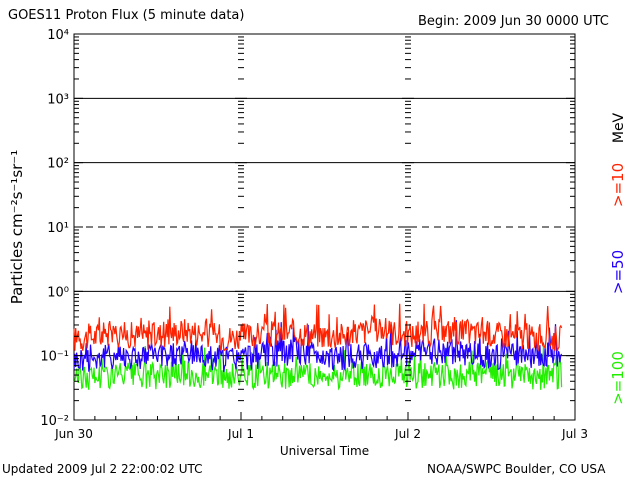 This screenshot has width=640, height=480. I want to click on x-tick-label: Jul 2, so click(407, 434).